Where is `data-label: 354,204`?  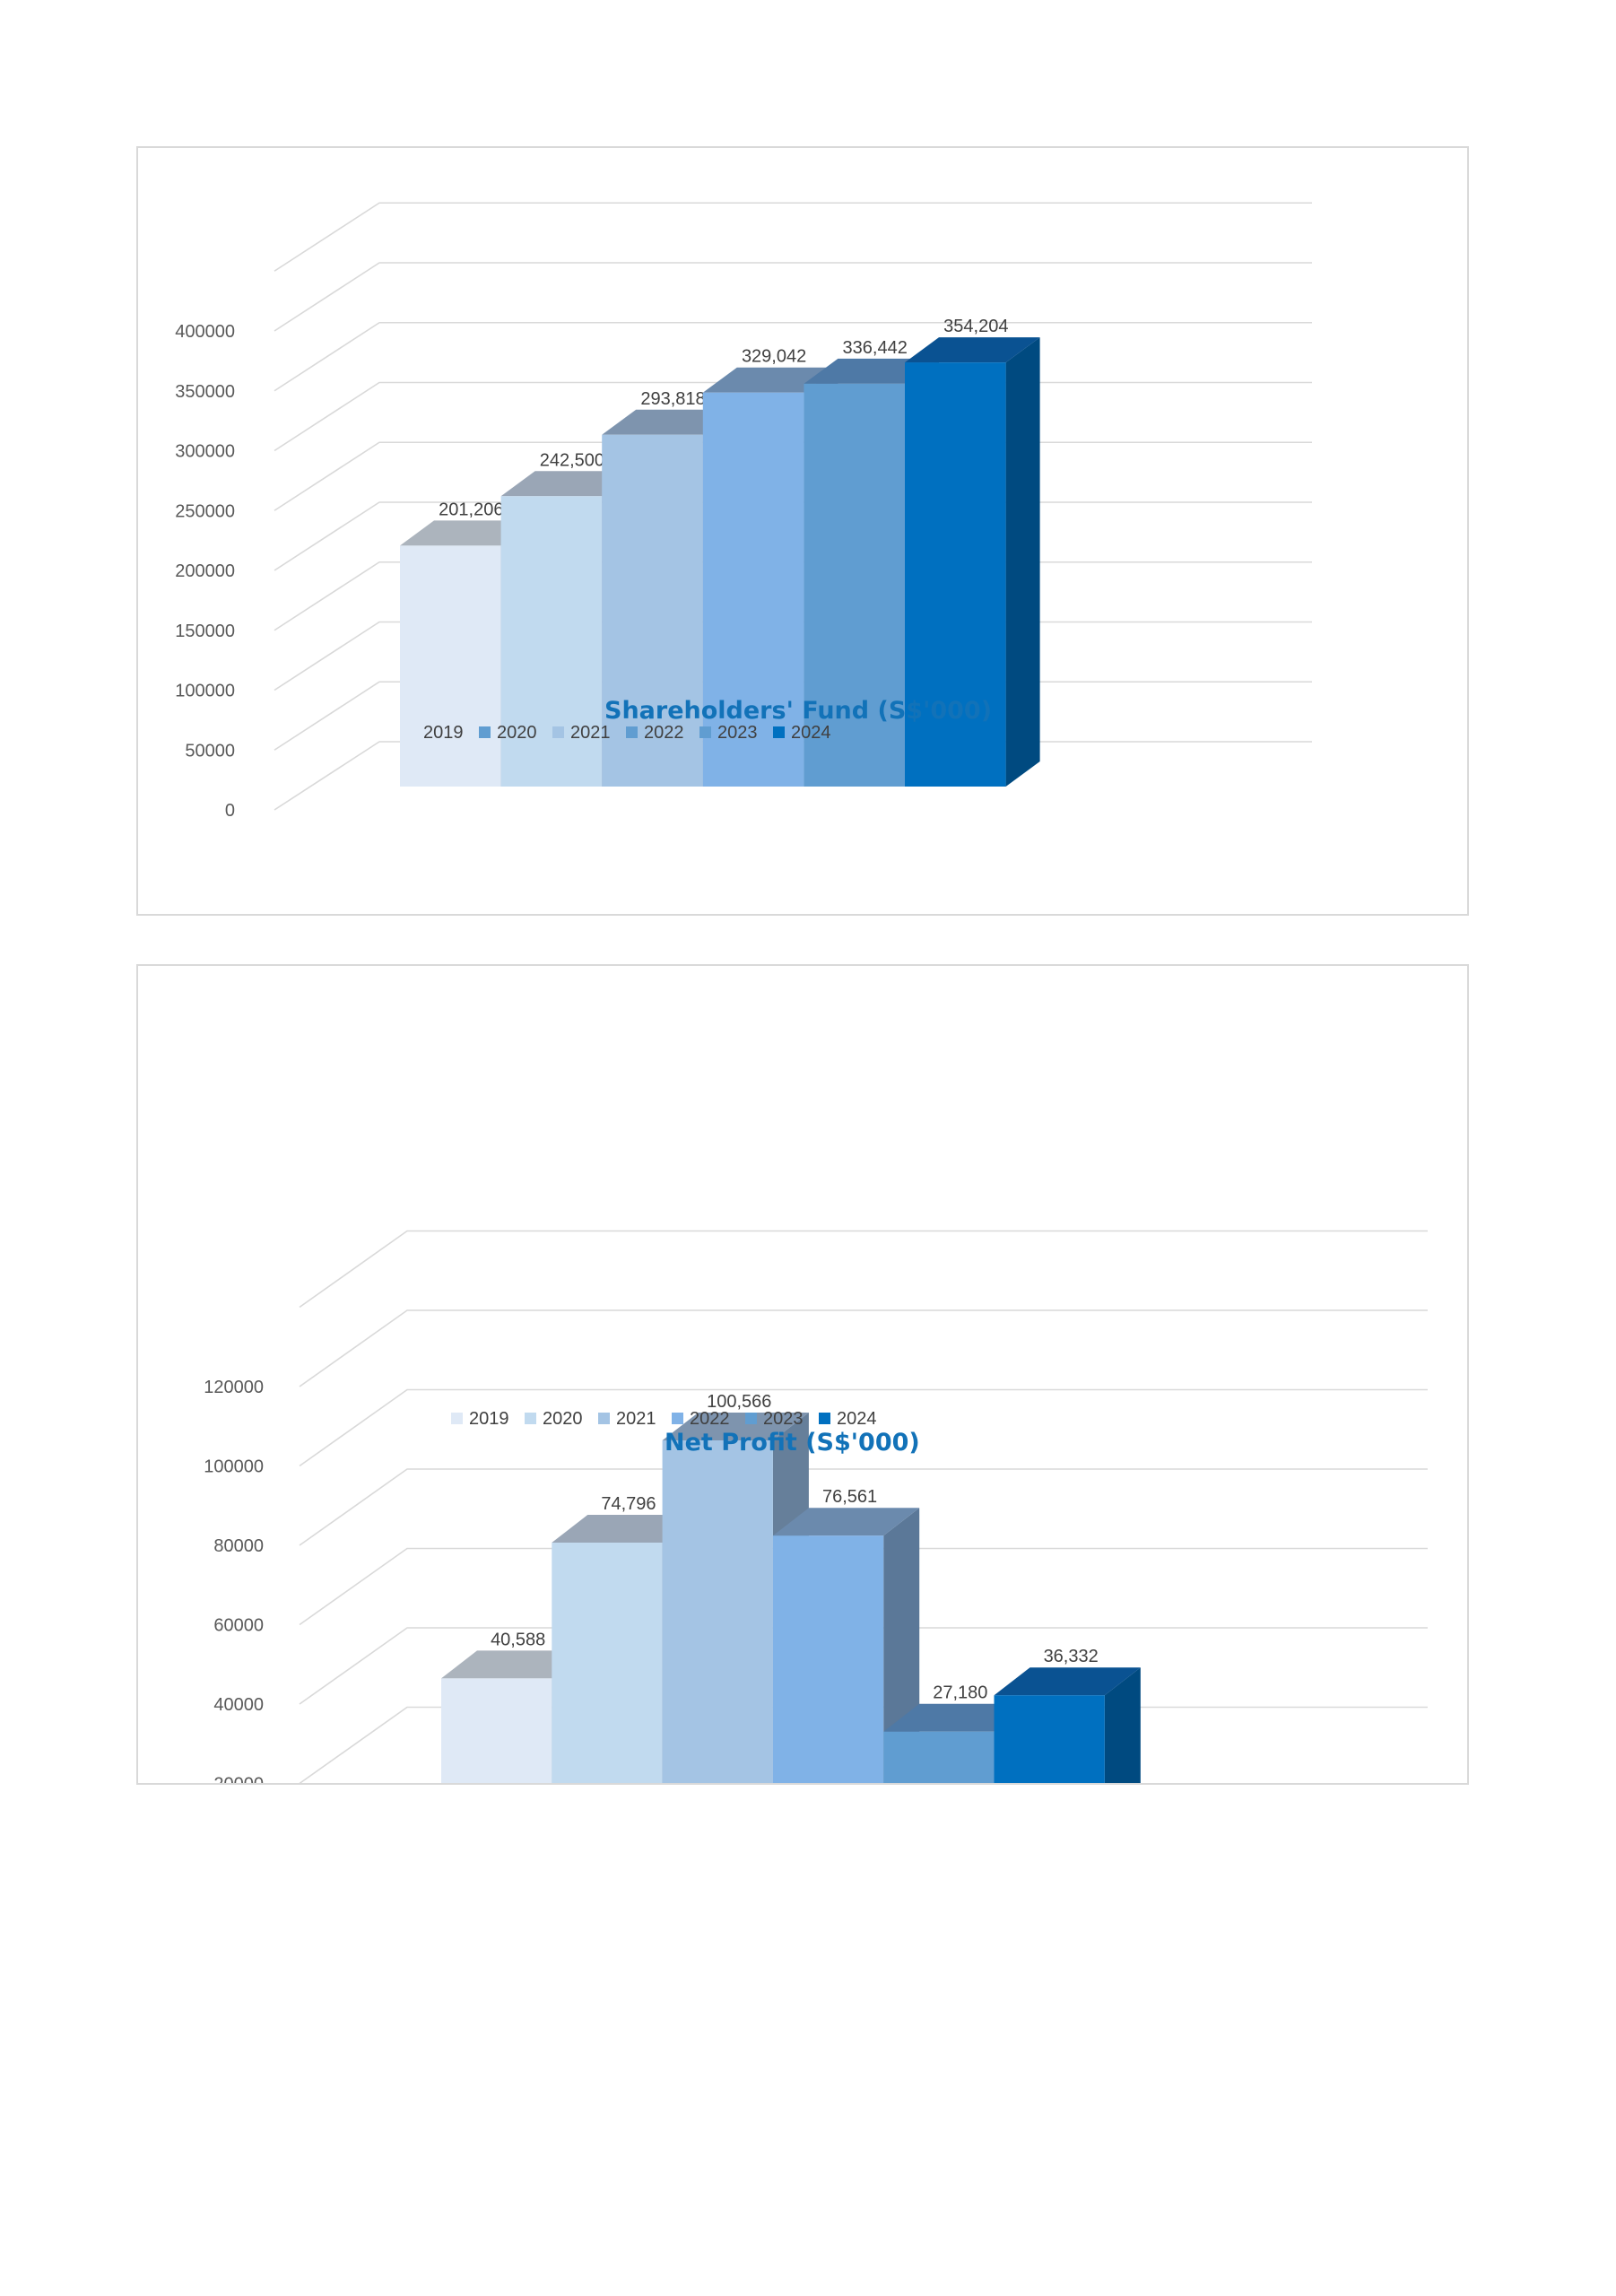
data-label: 354,204 is located at coordinates (975, 326).